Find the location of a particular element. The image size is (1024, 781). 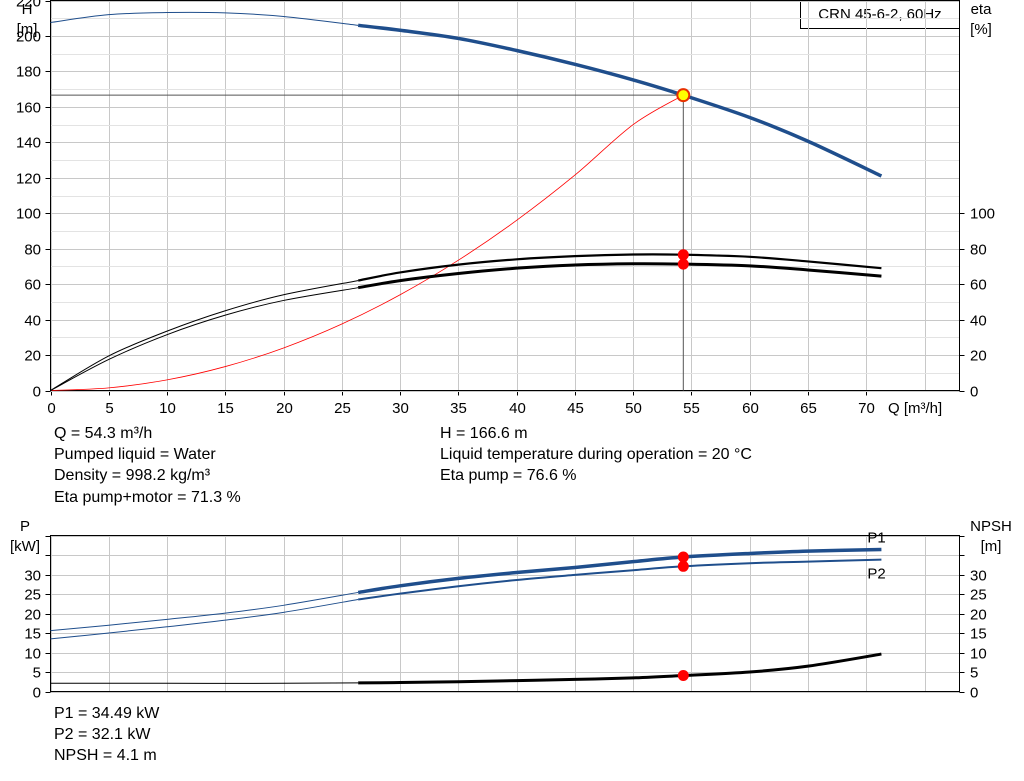

eta-pump-curve is located at coordinates (619, 267).